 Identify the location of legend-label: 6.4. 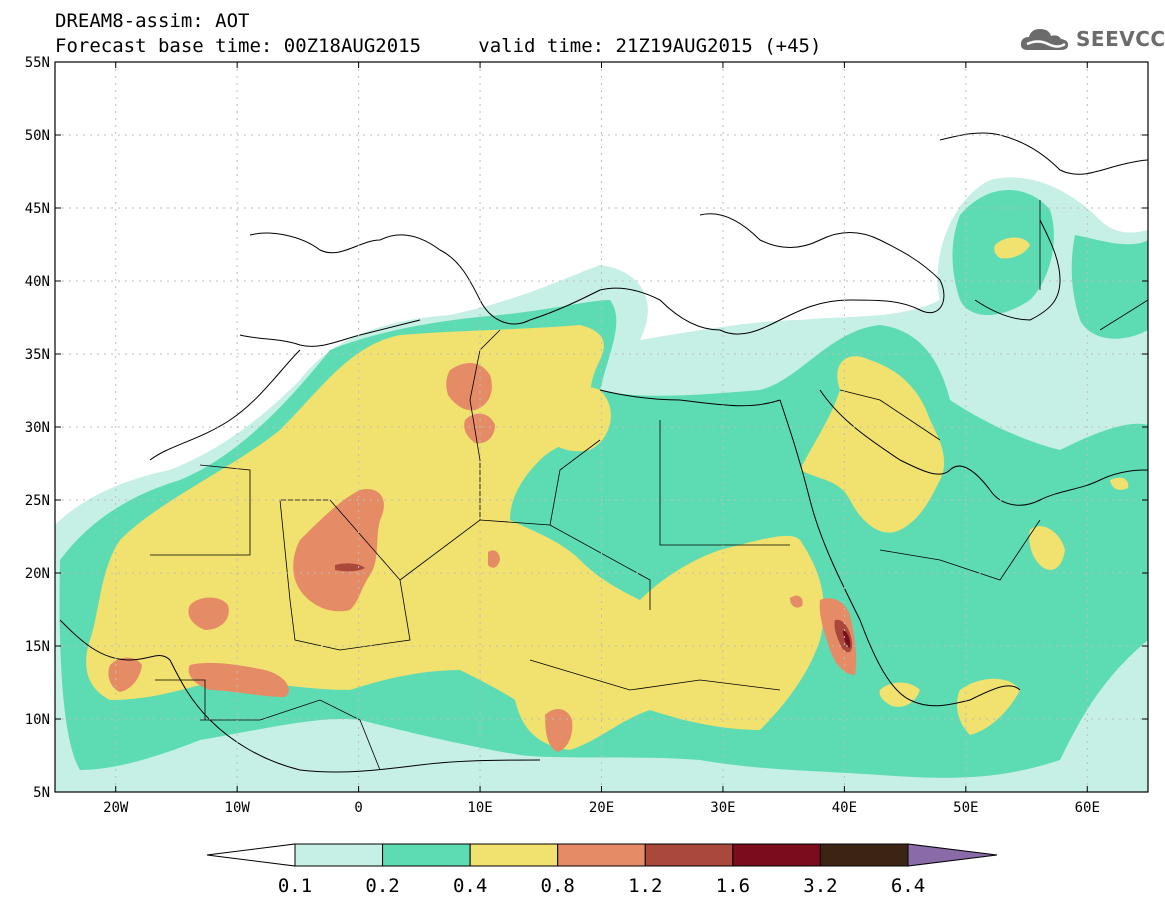
(908, 886).